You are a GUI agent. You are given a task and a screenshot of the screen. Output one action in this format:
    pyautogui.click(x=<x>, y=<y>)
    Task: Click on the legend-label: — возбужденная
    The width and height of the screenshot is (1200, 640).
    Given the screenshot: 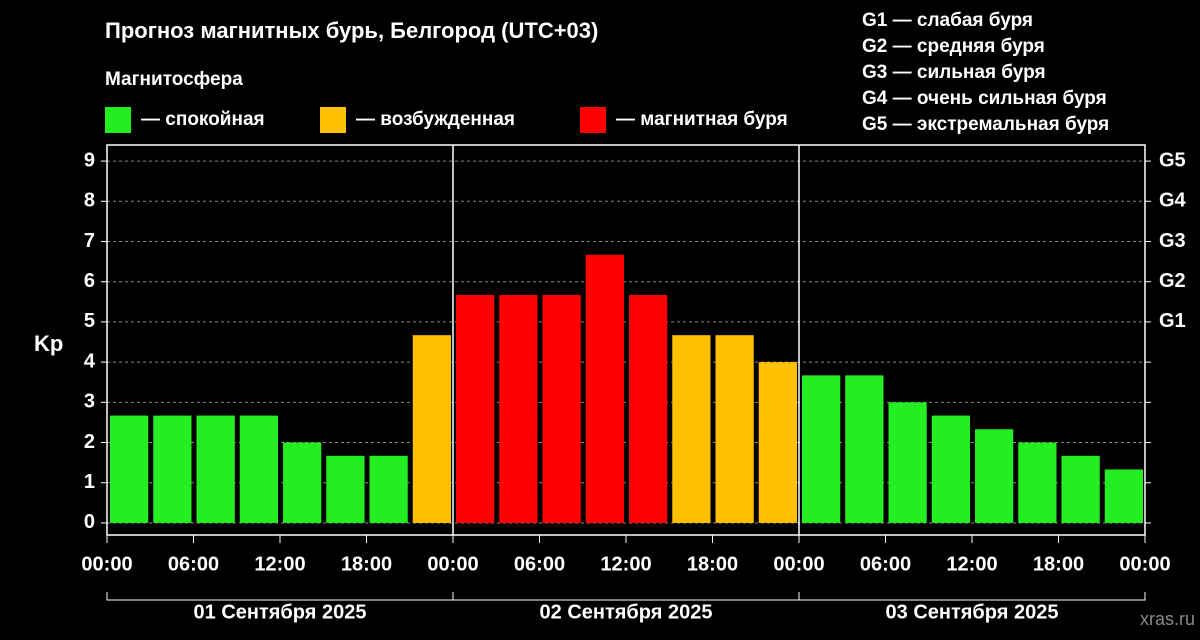 What is the action you would take?
    pyautogui.click(x=435, y=119)
    